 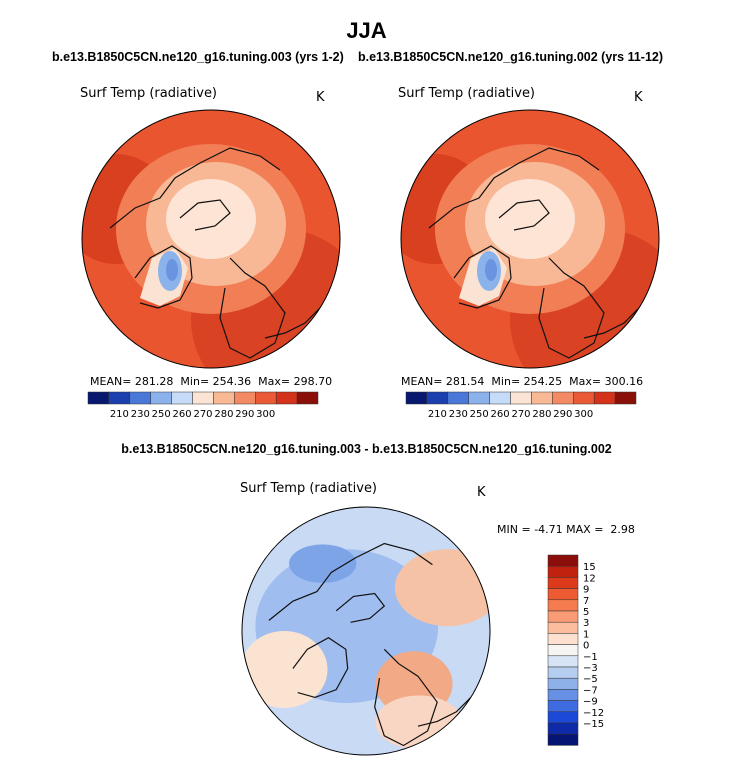 I want to click on left-min-value: 254.36, so click(x=232, y=381).